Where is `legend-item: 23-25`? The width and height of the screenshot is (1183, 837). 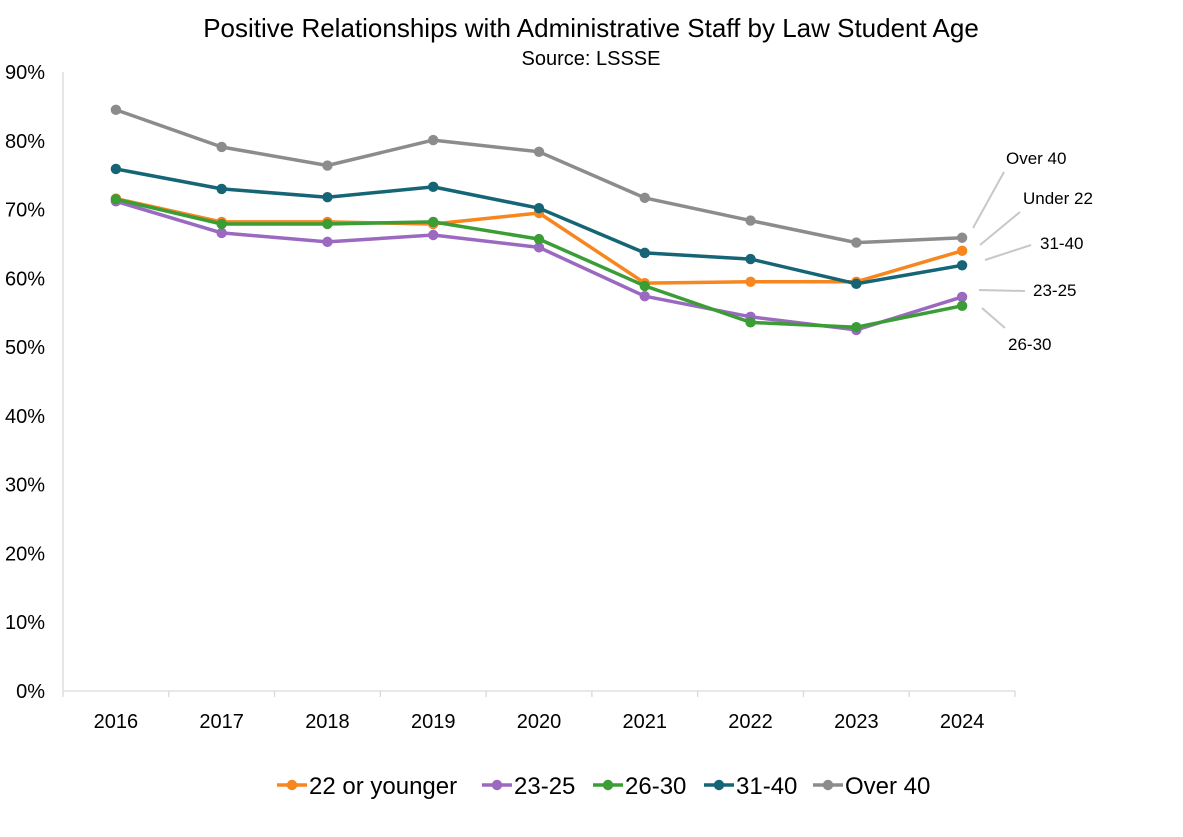 legend-item: 23-25 is located at coordinates (528, 786).